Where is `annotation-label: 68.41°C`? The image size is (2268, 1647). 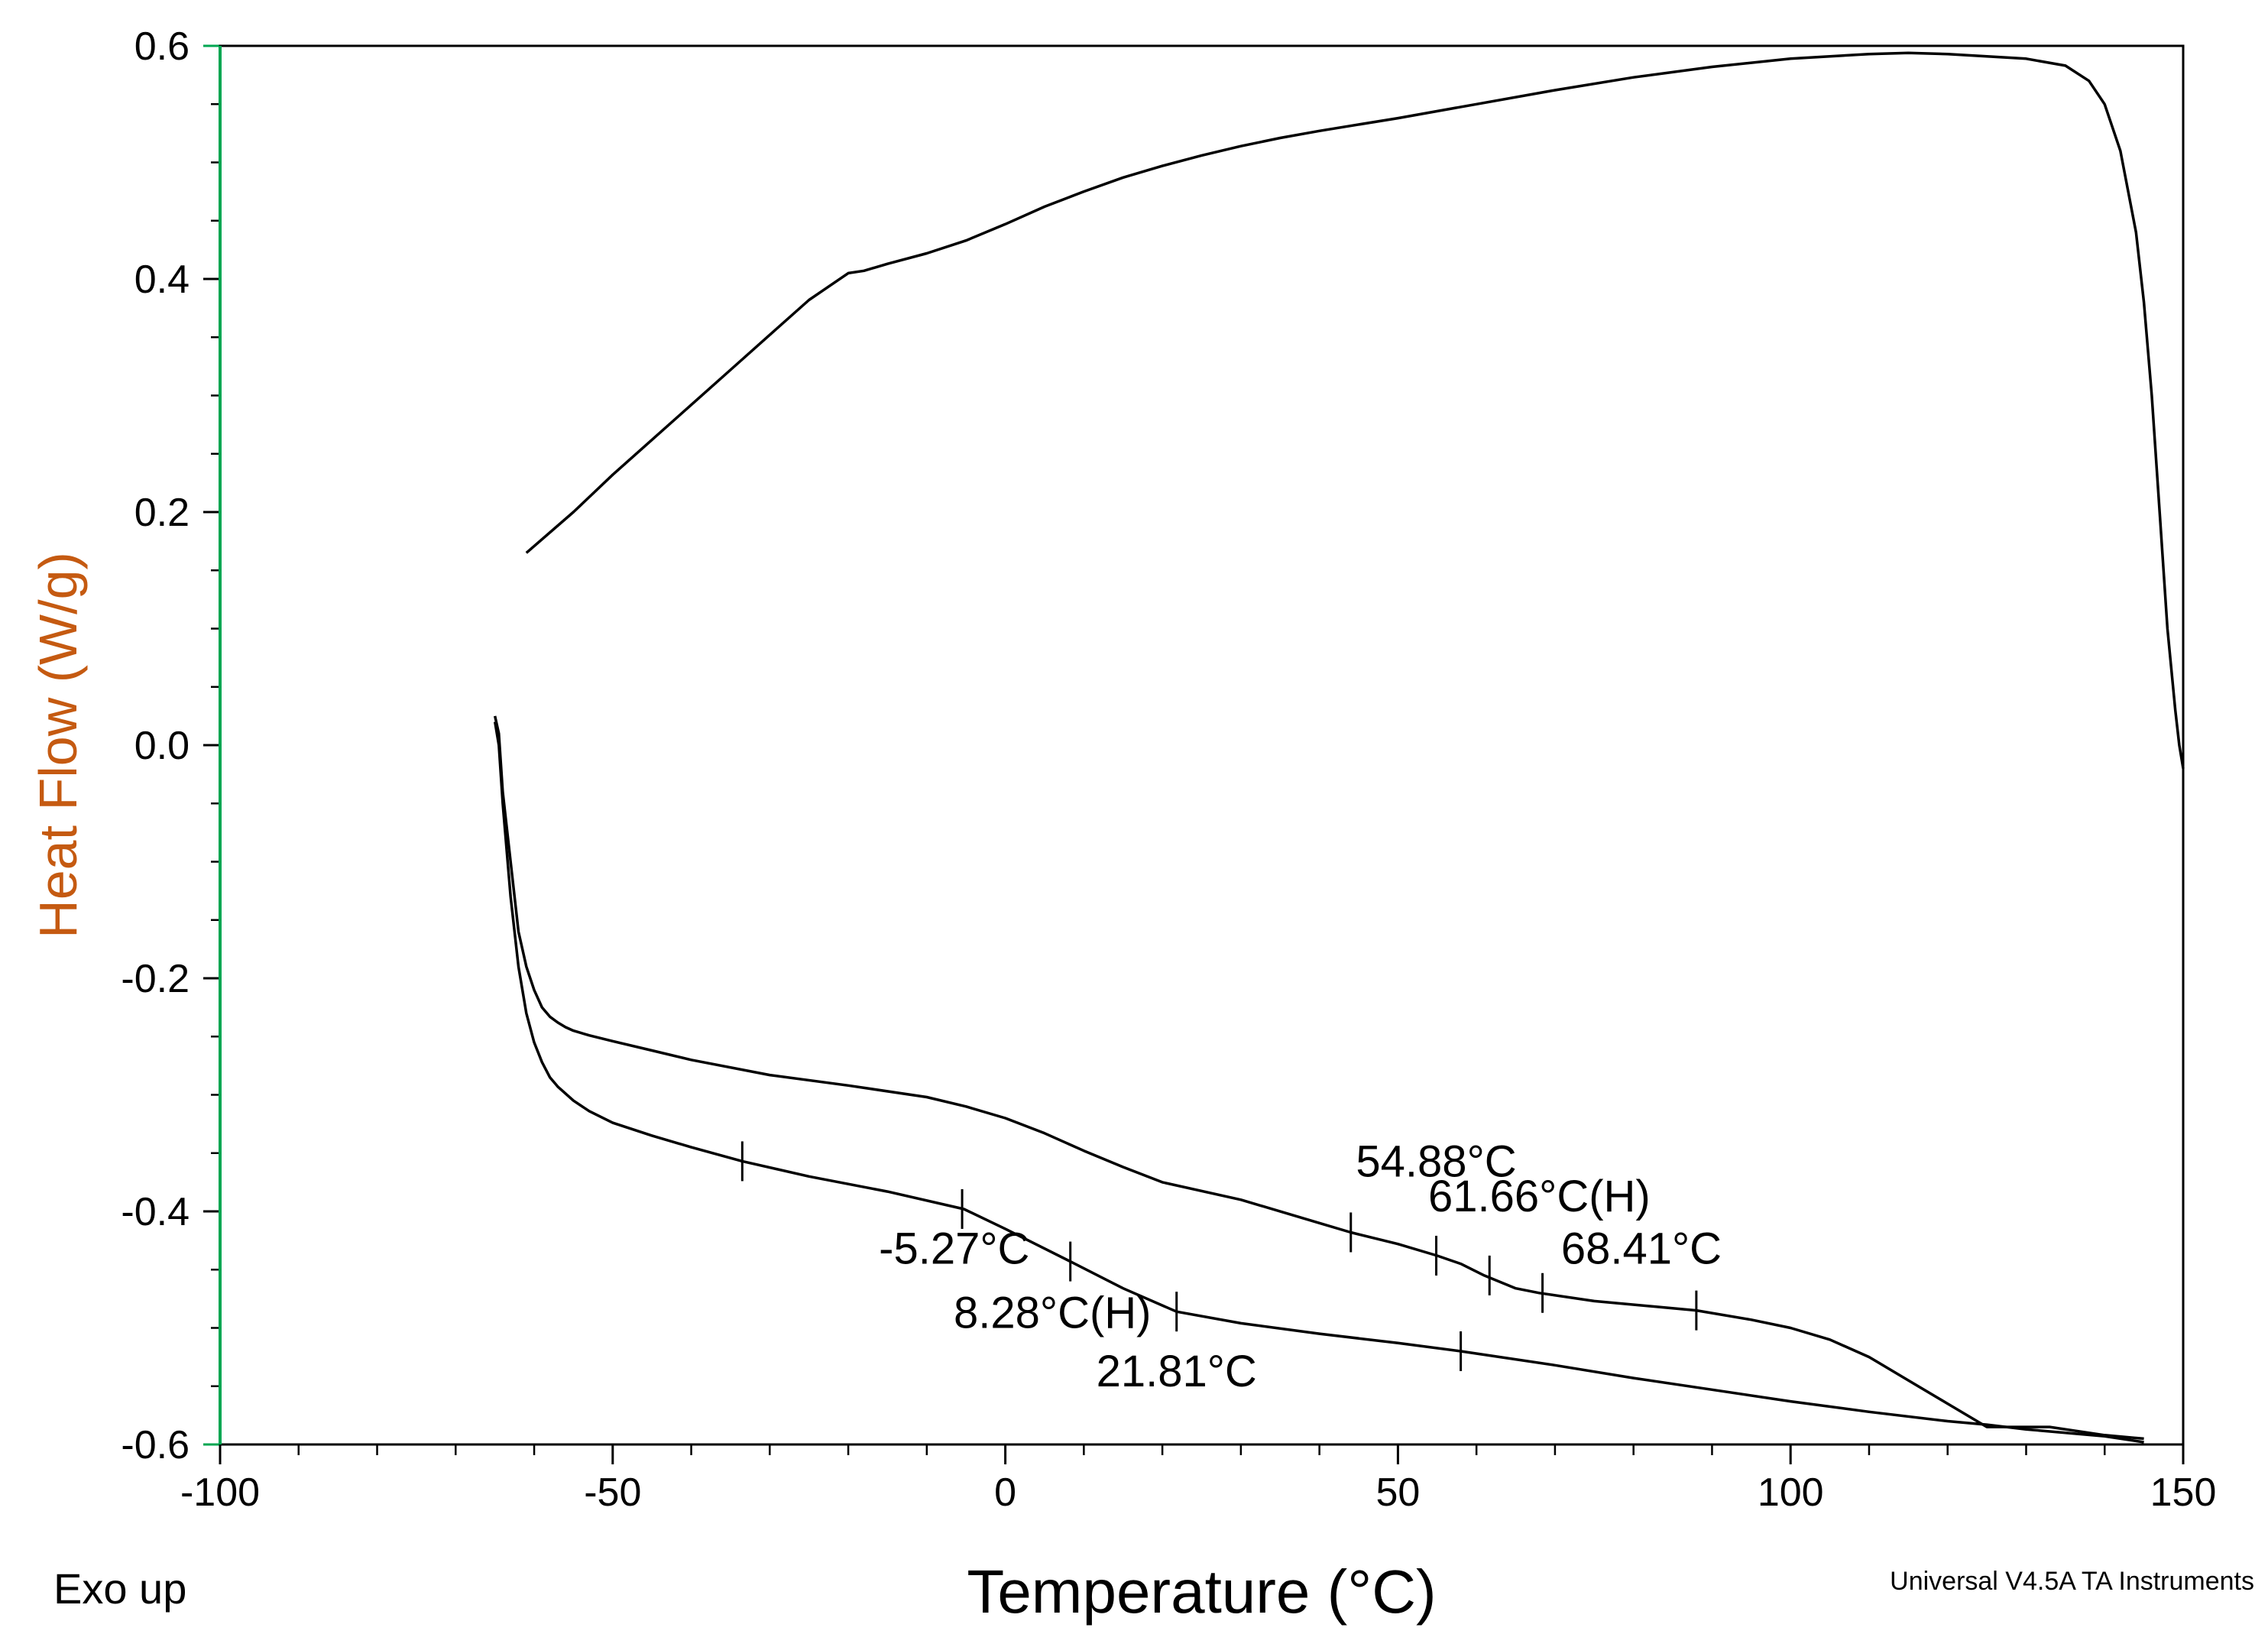
annotation-label: 68.41°C is located at coordinates (1641, 1249).